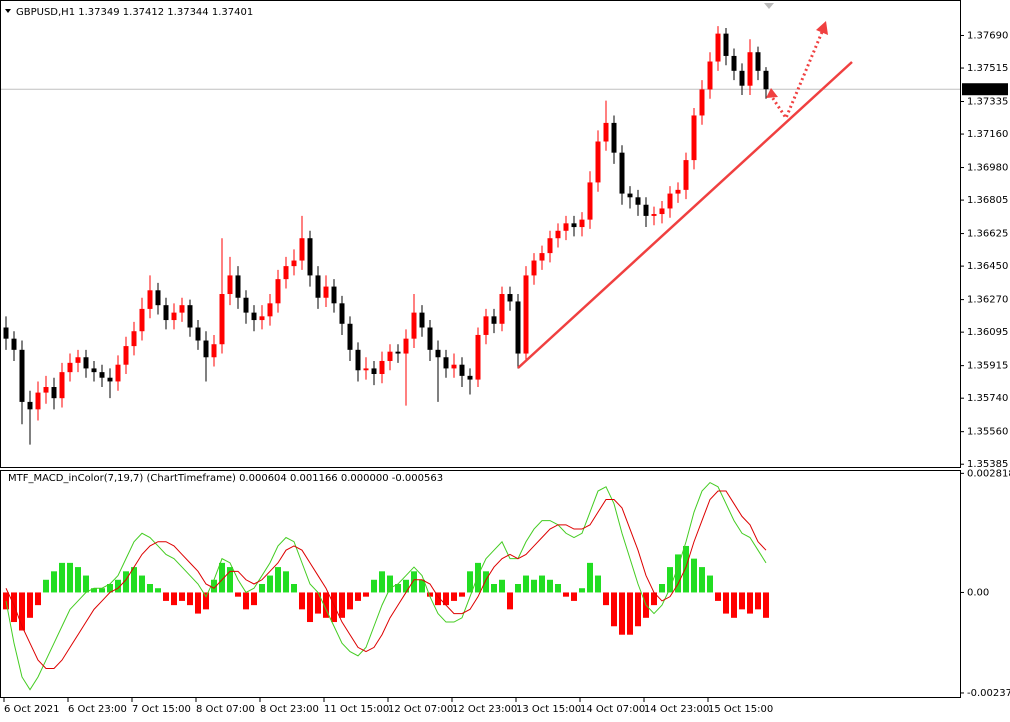 The width and height of the screenshot is (1010, 722). Describe the element at coordinates (978, 592) in the screenshot. I see `y-tick-label: 0.00` at that location.